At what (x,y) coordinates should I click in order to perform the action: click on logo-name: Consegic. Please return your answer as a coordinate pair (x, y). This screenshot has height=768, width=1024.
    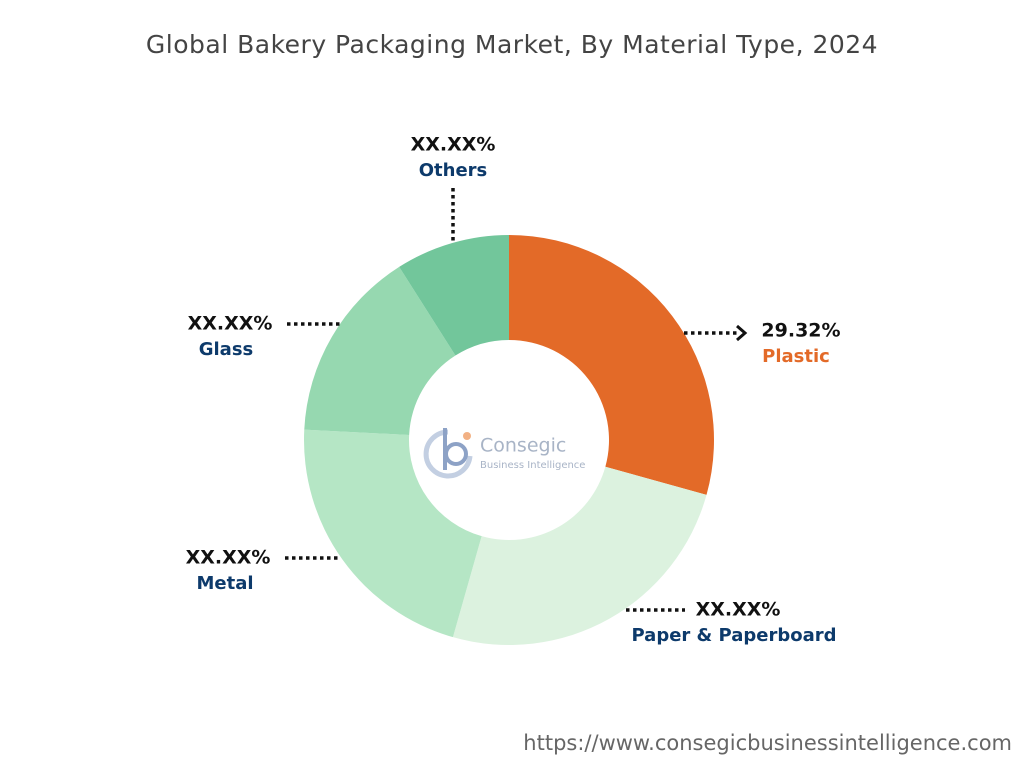
    Looking at the image, I should click on (523, 446).